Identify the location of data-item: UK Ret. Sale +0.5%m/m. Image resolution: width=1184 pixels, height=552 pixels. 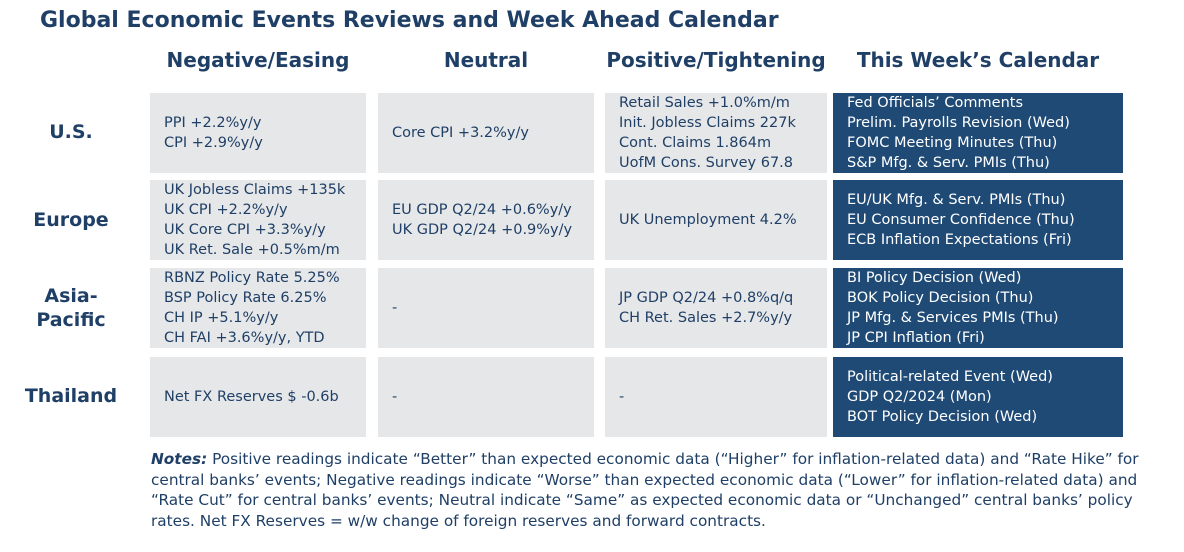
(252, 250).